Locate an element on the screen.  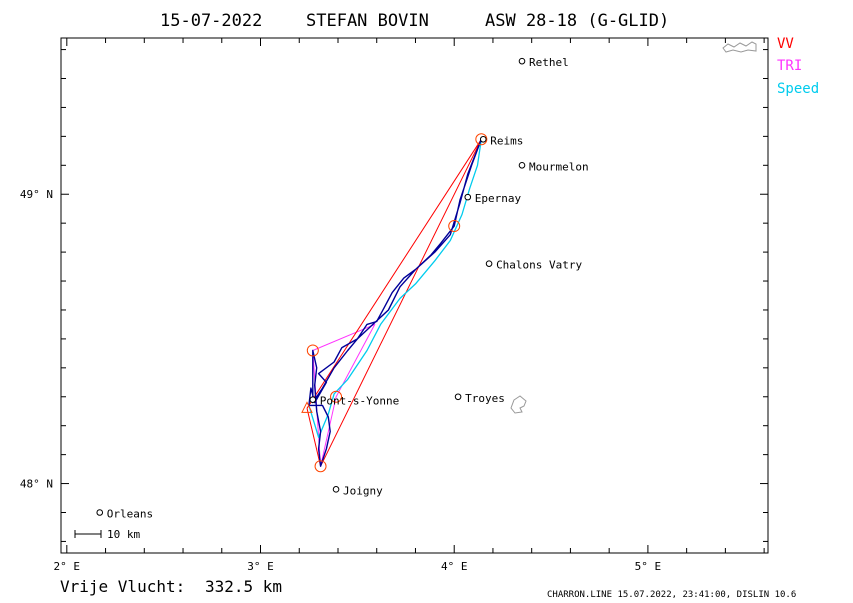
city-label: Mourmelon is located at coordinates (559, 166).